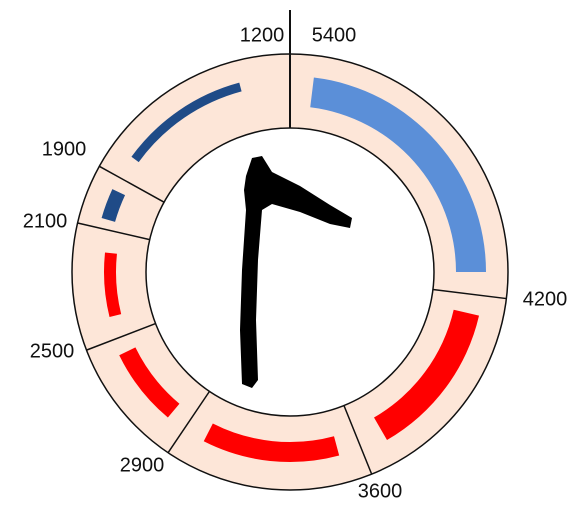 The image size is (581, 510). I want to click on boundary-label: 1900, so click(64, 149).